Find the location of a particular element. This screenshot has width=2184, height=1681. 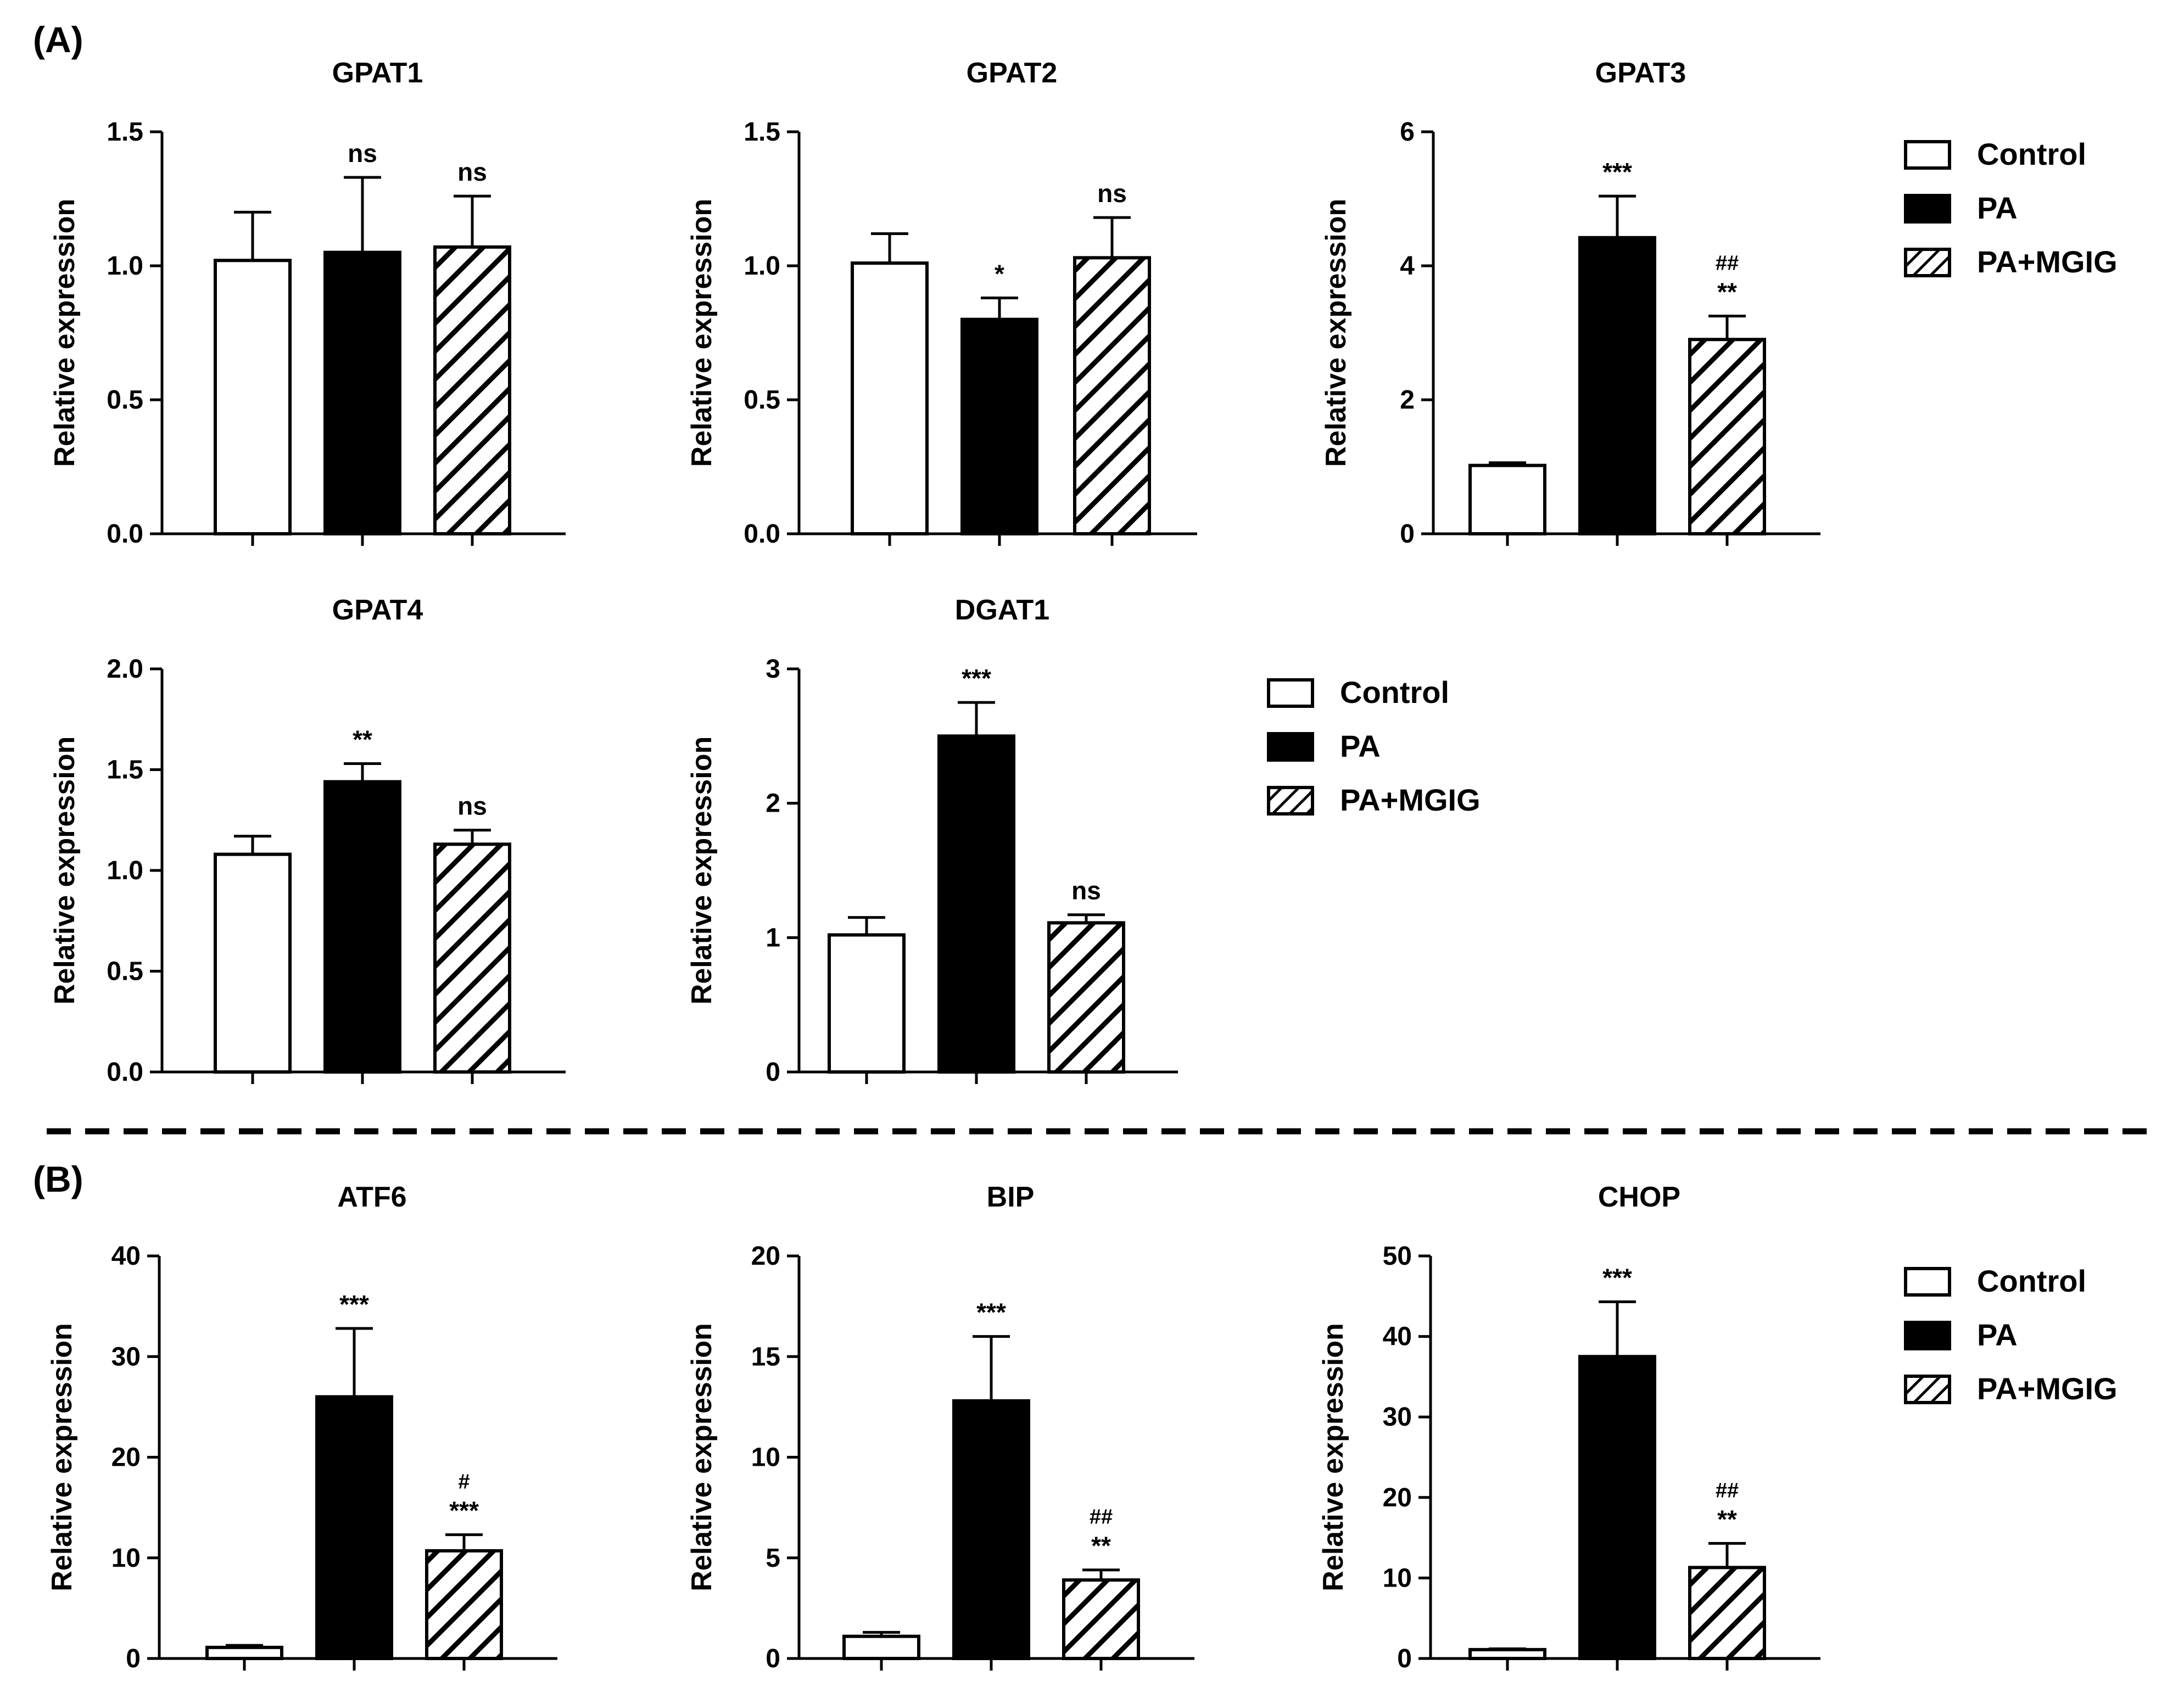

y-tick-label: 4 is located at coordinates (1407, 266).